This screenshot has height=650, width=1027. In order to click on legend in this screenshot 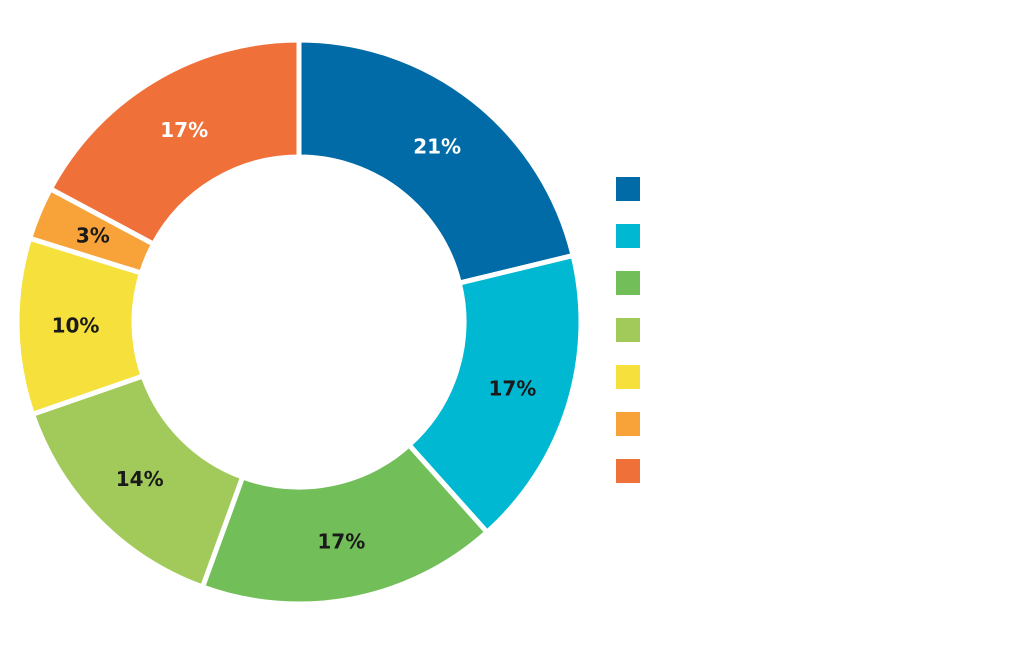, I will do `click(628, 330)`.